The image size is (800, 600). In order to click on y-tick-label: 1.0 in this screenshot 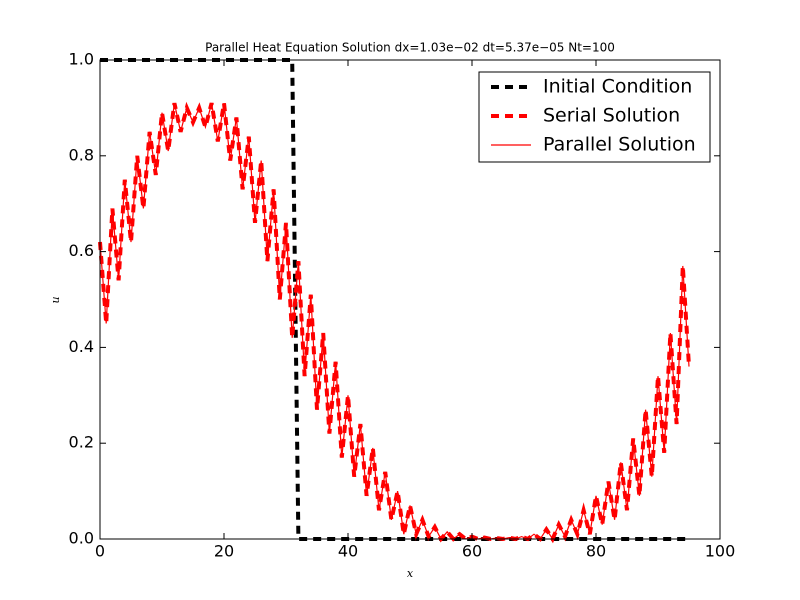, I will do `click(81, 59)`.